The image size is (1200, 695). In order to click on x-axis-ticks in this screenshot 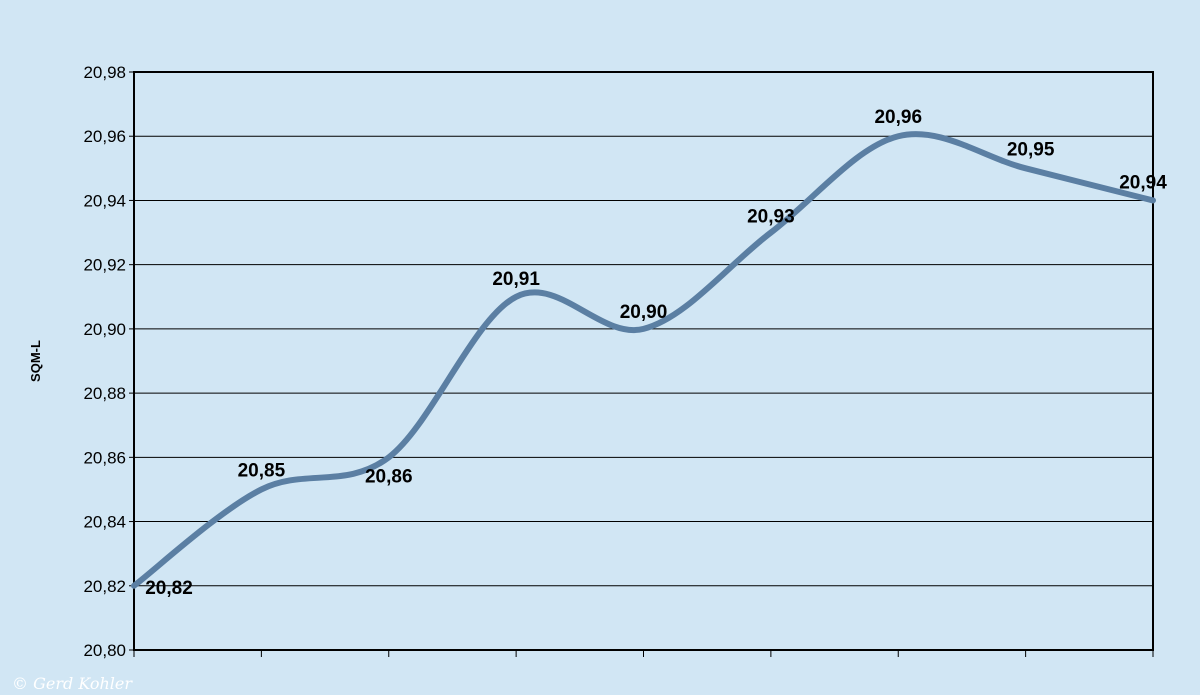, I will do `click(643, 653)`.